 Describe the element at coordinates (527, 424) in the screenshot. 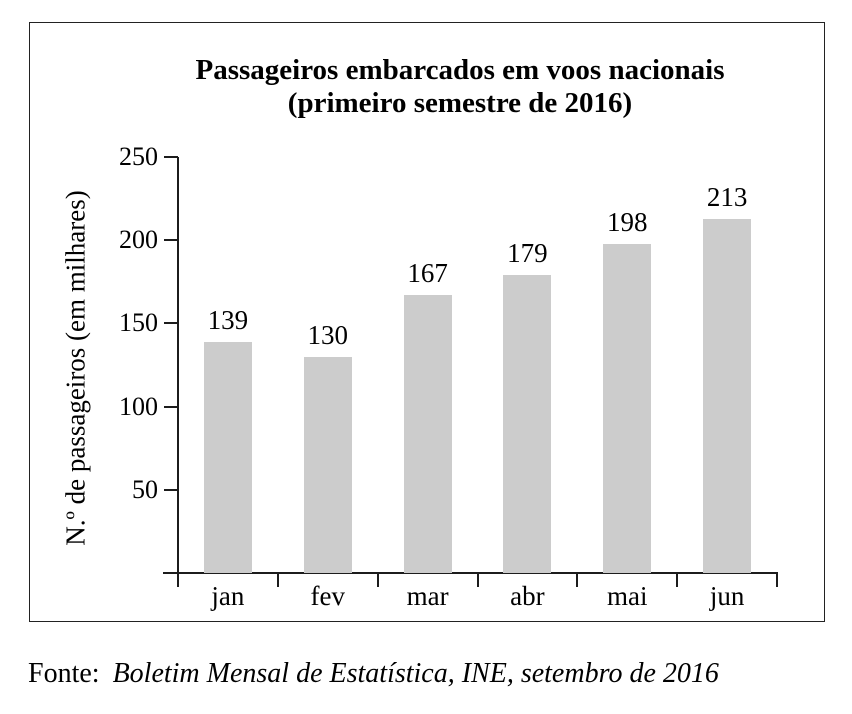

I see `bar-abr` at that location.